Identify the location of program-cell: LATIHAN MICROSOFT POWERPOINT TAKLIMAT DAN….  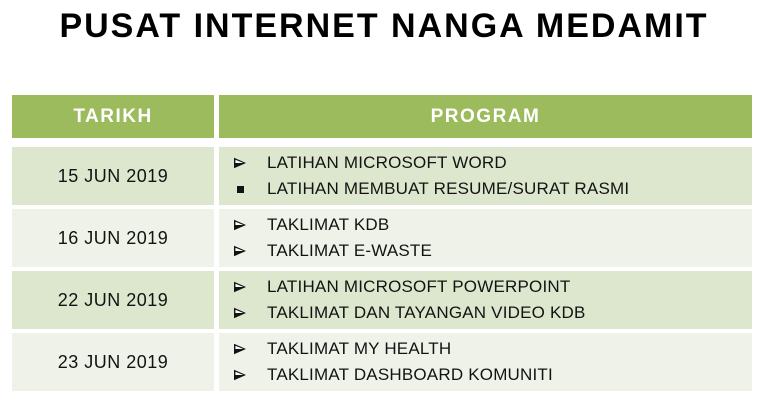
(485, 300).